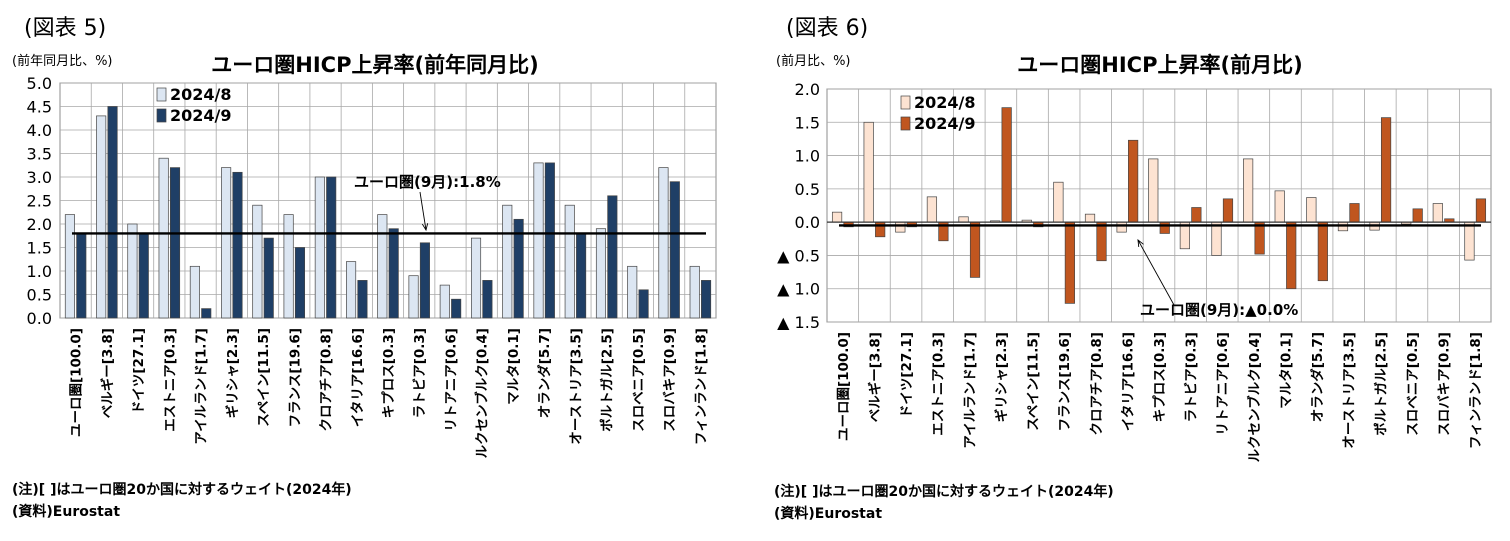 Image resolution: width=1510 pixels, height=541 pixels. What do you see at coordinates (425, 227) in the screenshot?
I see `reference-arrow-head` at bounding box center [425, 227].